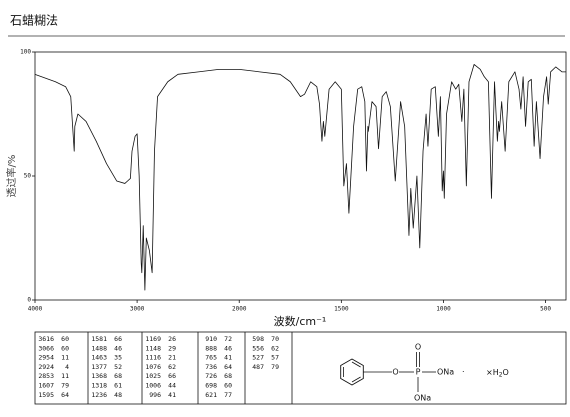 The width and height of the screenshot is (570, 417). I want to click on peak-wavenumber: 1581, so click(99, 339).